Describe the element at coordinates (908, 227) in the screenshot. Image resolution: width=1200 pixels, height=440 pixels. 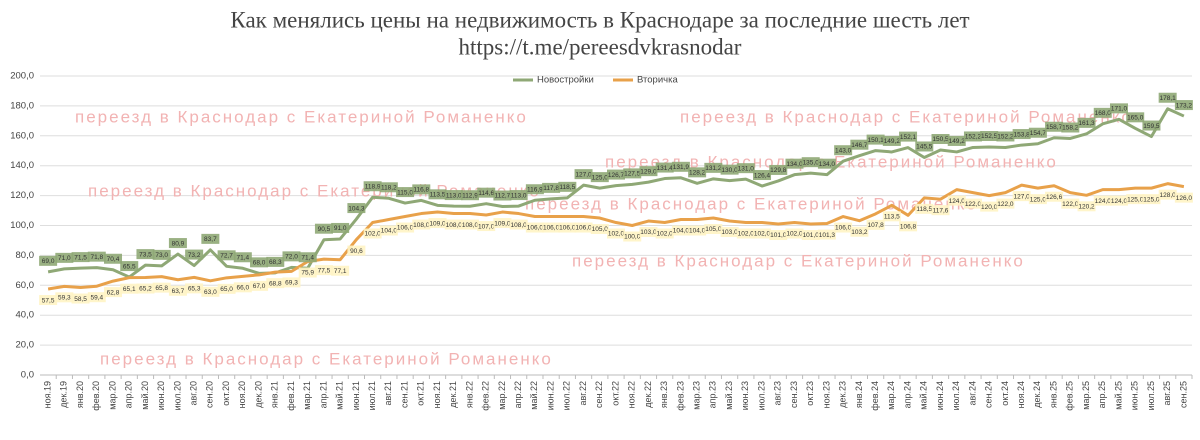
I see `data-label: 106,8` at that location.